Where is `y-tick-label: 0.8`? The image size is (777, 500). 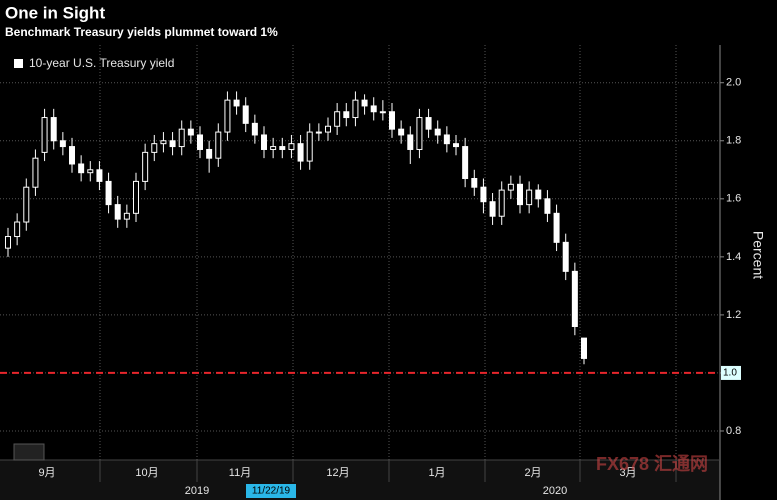 y-tick-label: 0.8 is located at coordinates (733, 431).